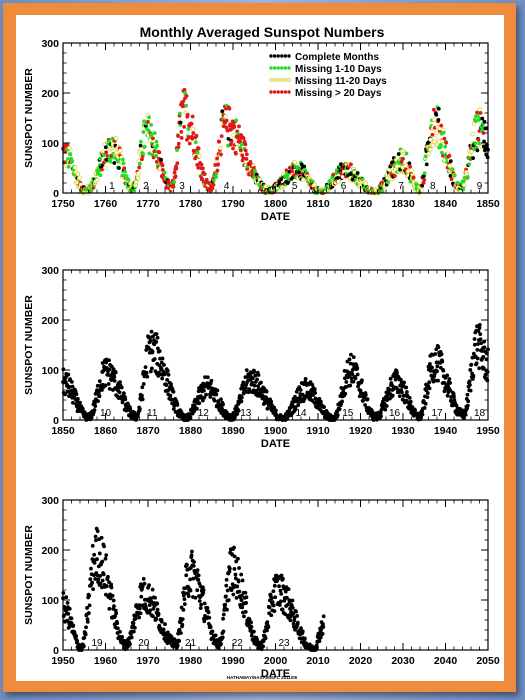  Describe the element at coordinates (63, 661) in the screenshot. I see `x-tick-label: 1950` at that location.